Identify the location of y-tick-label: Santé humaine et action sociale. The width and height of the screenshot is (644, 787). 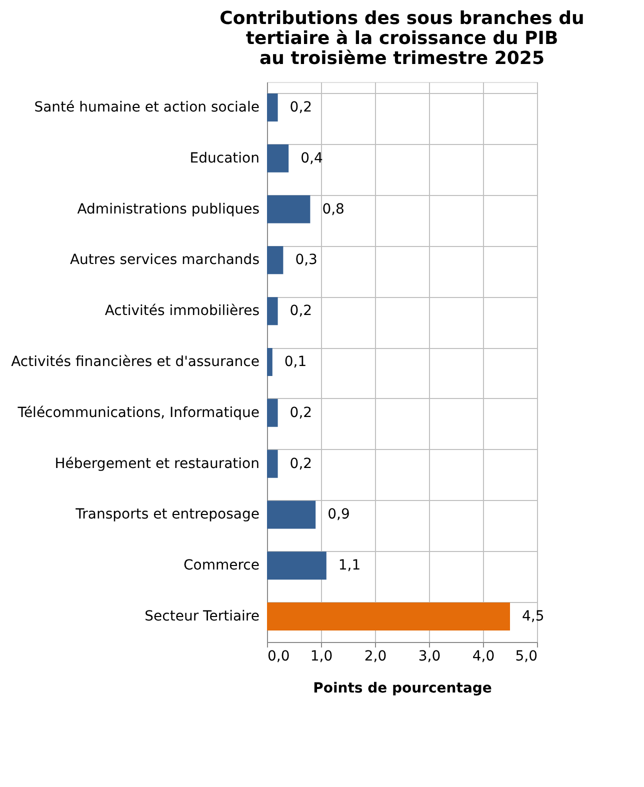
(147, 107).